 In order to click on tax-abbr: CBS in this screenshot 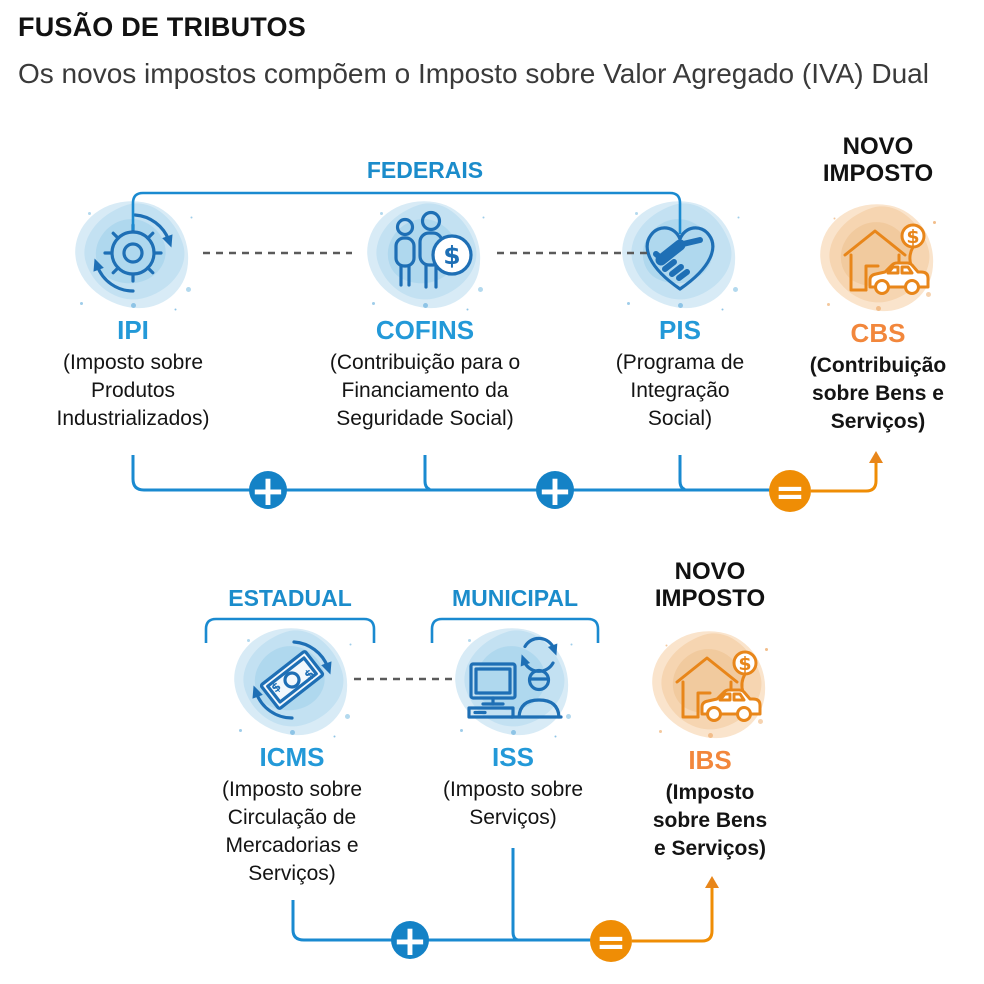, I will do `click(878, 333)`.